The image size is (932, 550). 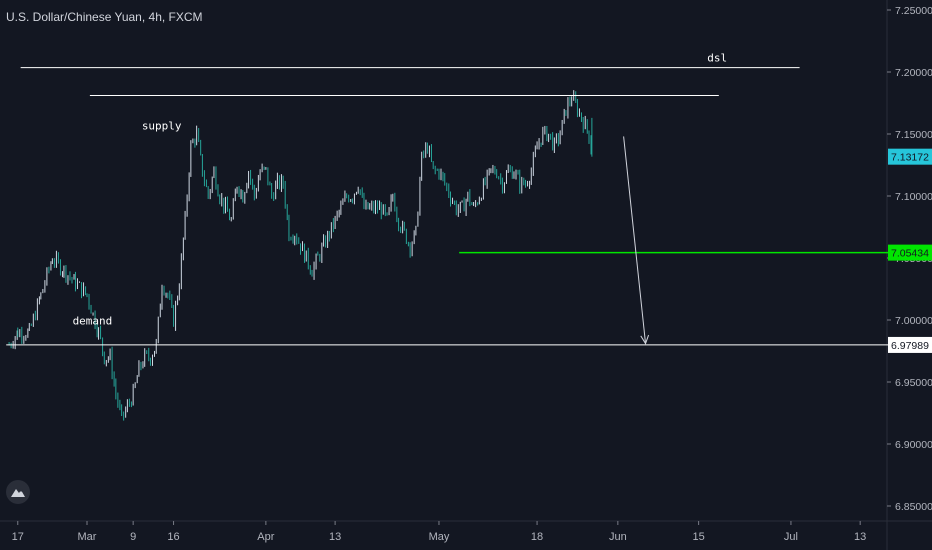 I want to click on price-tag: 6.97989, so click(x=910, y=344).